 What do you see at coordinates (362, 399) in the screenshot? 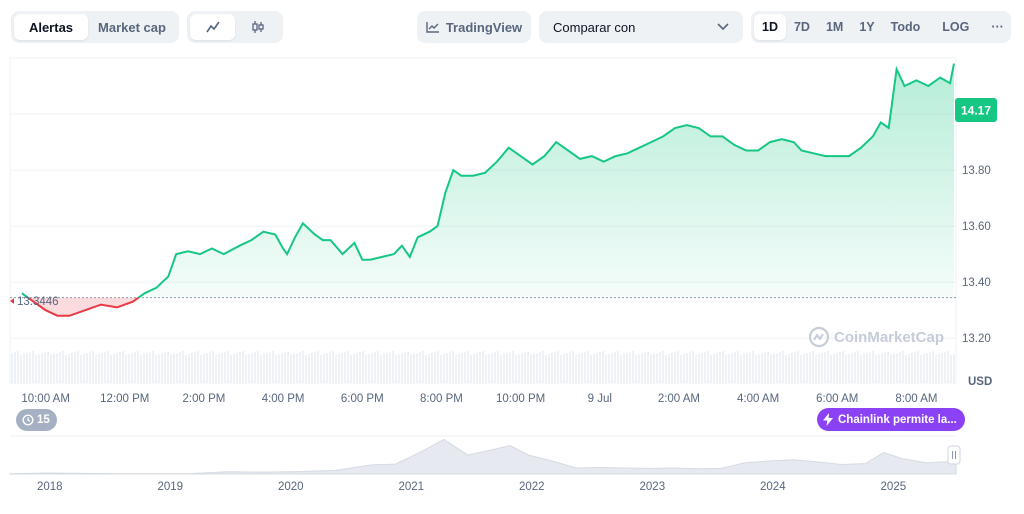
I see `x-tick-label: 6:00 PM` at bounding box center [362, 399].